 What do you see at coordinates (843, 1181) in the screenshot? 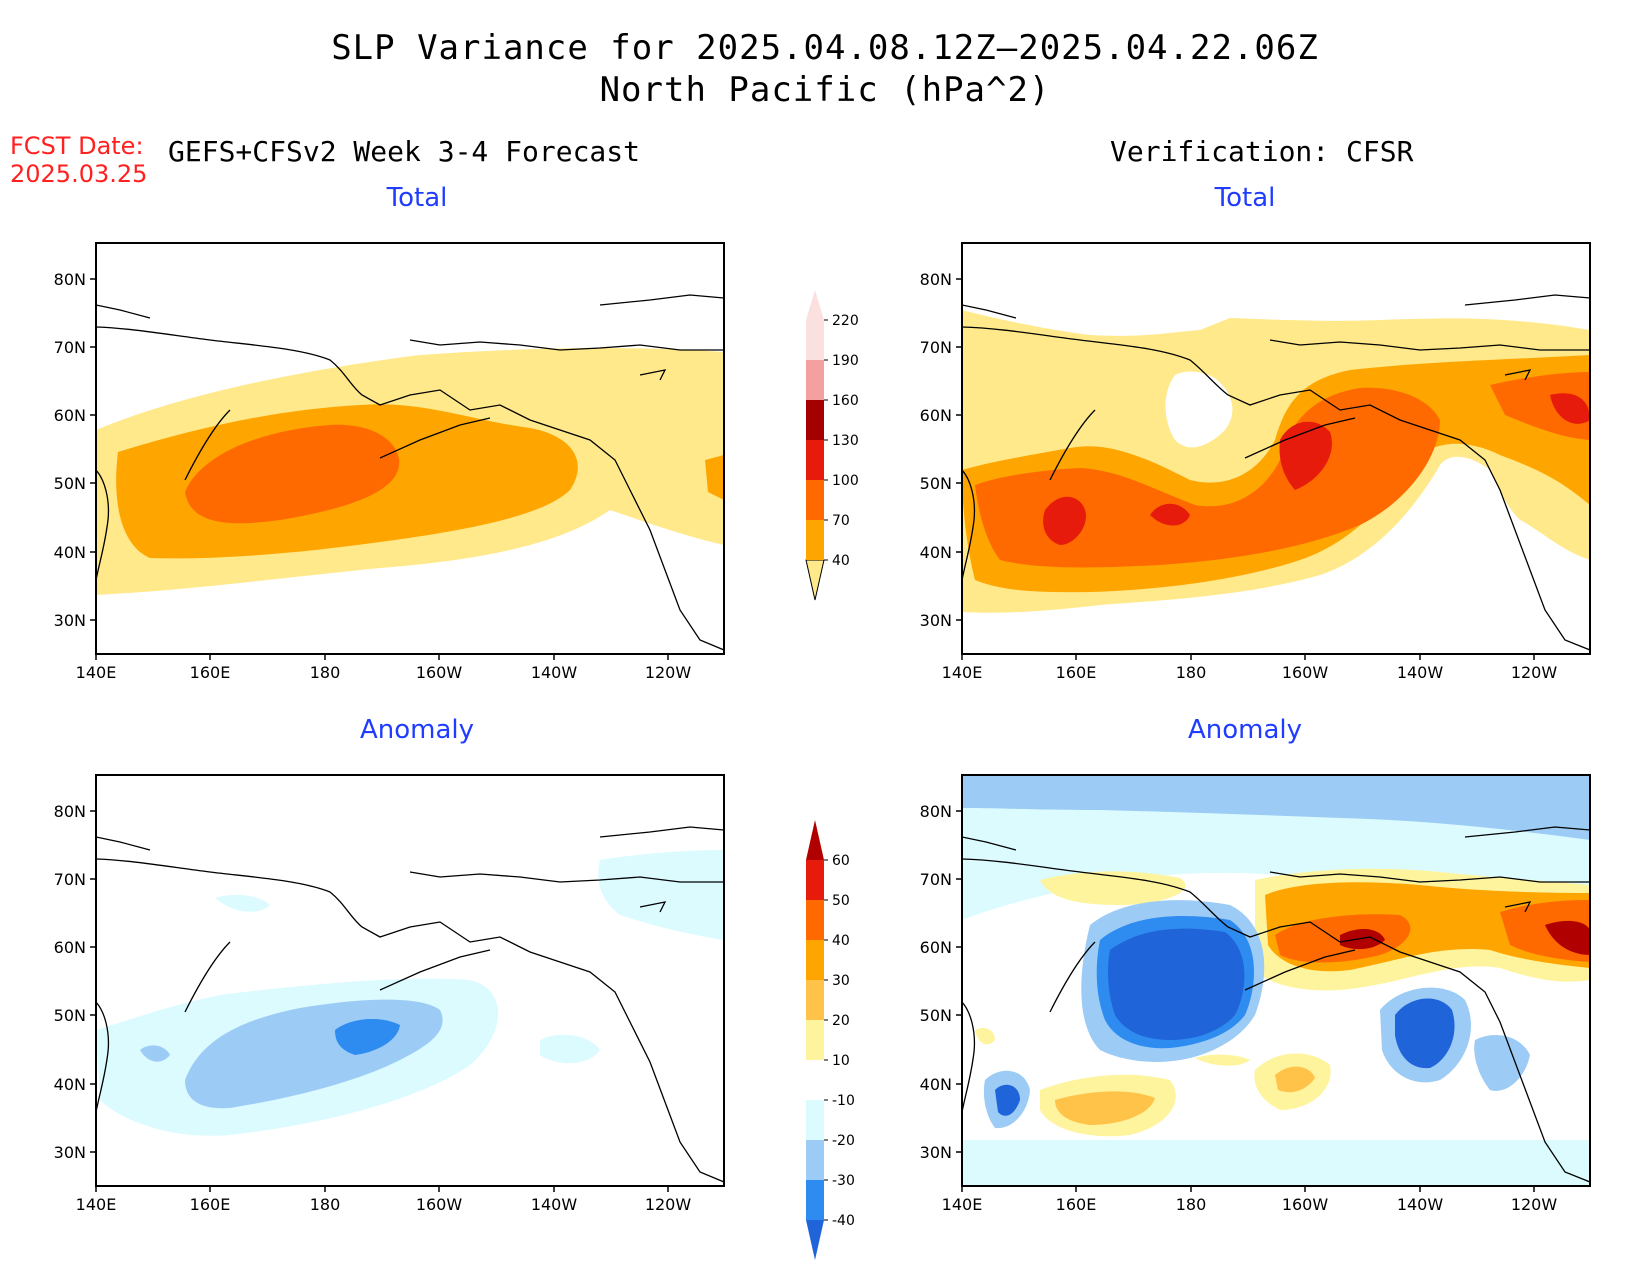
I see `colorbar-anomaly-label: -30` at bounding box center [843, 1181].